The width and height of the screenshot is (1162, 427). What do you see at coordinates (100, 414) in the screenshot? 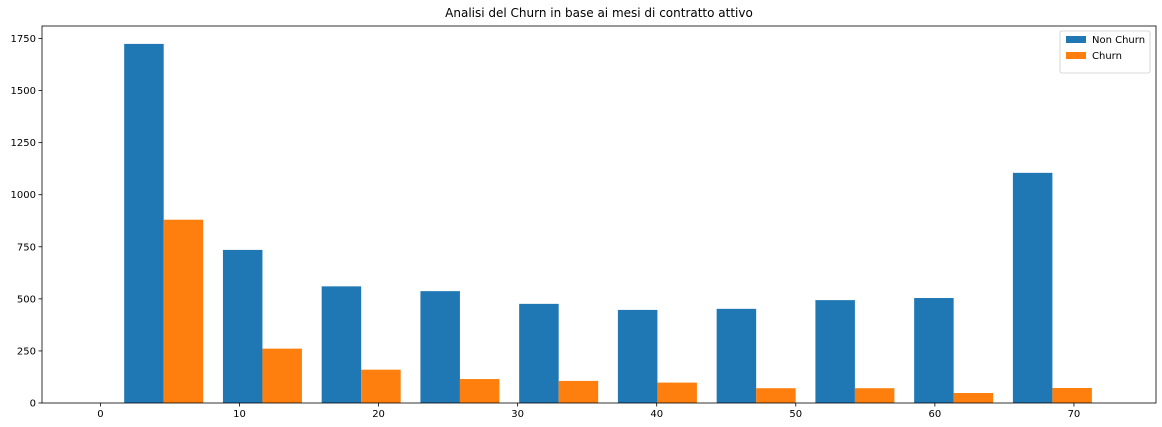
I see `x-tick-label: 0` at bounding box center [100, 414].